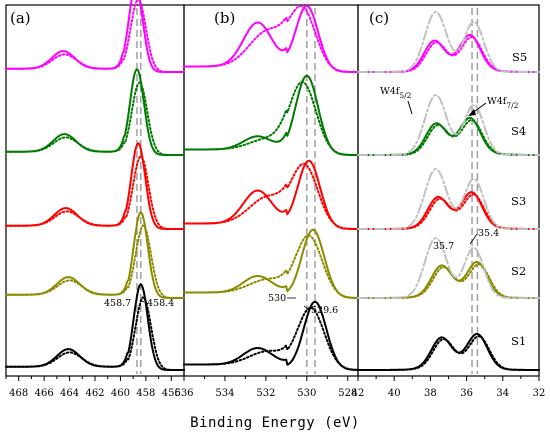  Describe the element at coordinates (430, 393) in the screenshot. I see `tick-label-c-38: 38` at that location.